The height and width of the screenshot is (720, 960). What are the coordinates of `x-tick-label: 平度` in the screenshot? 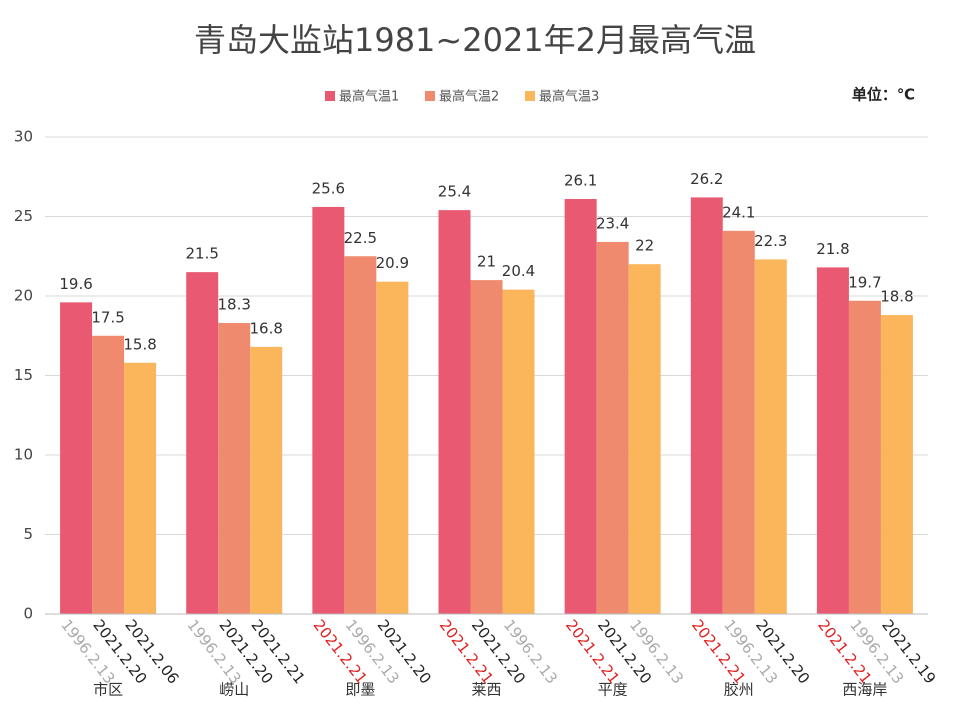 It's located at (613, 690).